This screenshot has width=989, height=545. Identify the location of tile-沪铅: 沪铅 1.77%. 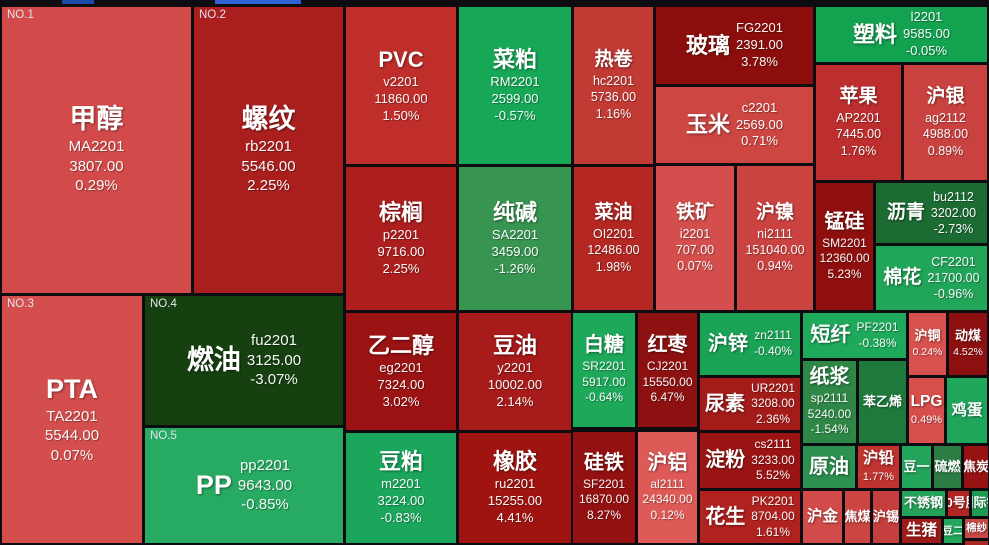
(878, 467).